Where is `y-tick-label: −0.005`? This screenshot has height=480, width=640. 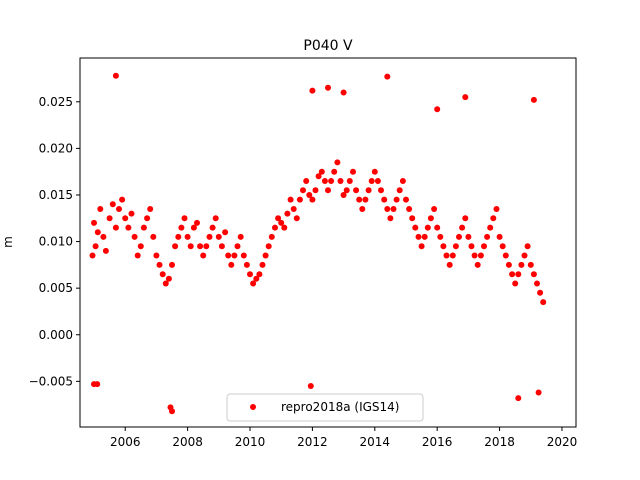
y-tick-label: −0.005 is located at coordinates (51, 381).